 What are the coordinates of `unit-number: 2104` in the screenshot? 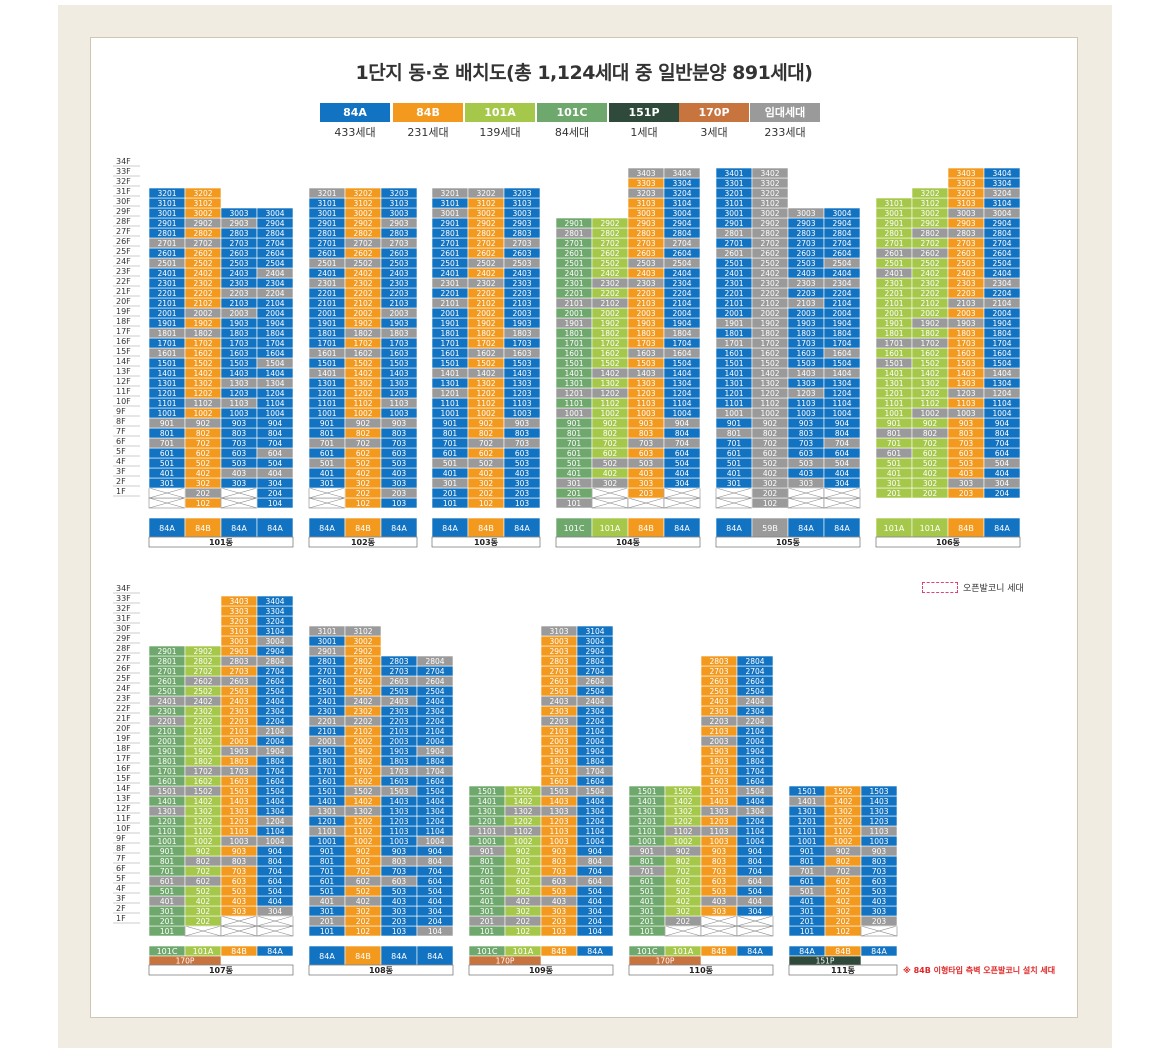 It's located at (841, 303).